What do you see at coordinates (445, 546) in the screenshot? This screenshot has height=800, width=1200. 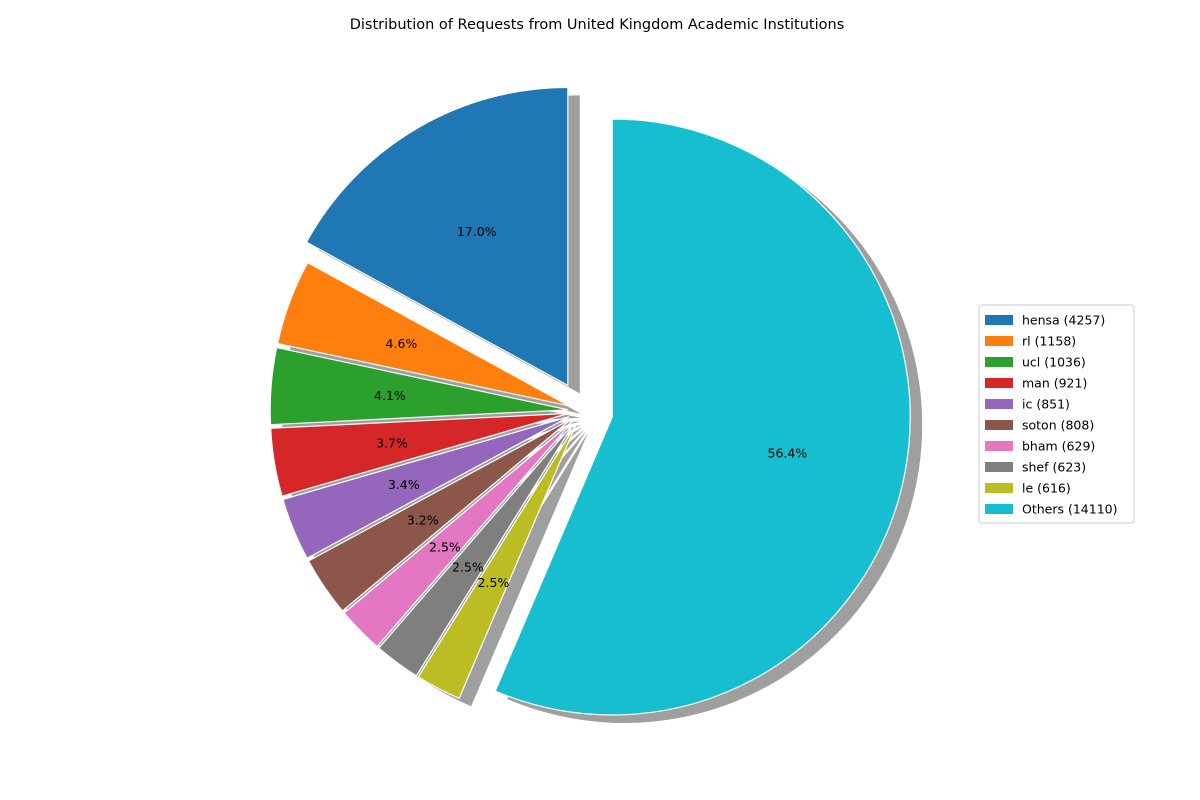 I see `percent-label-bham: 2.5%` at bounding box center [445, 546].